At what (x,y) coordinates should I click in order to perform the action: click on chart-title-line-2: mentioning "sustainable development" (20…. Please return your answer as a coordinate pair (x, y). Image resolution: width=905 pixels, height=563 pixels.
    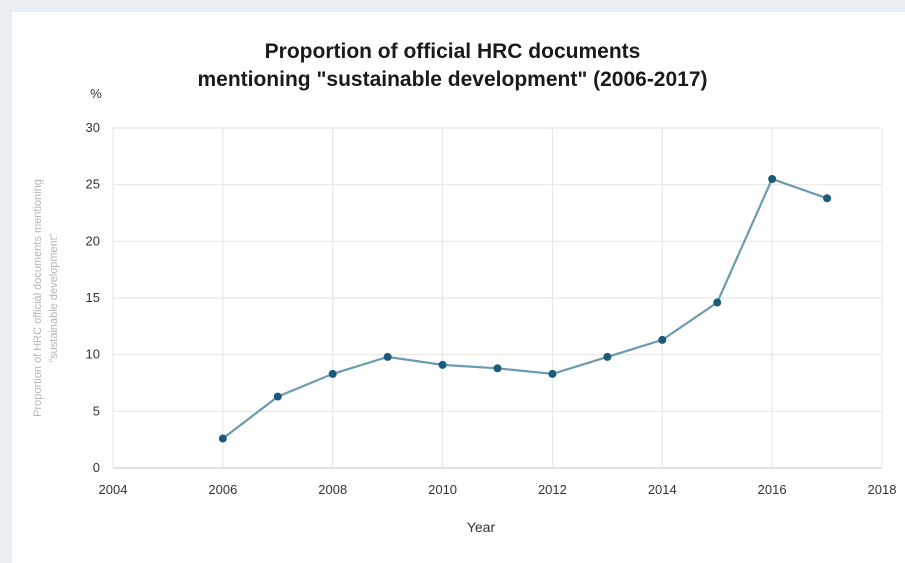
    Looking at the image, I should click on (452, 79).